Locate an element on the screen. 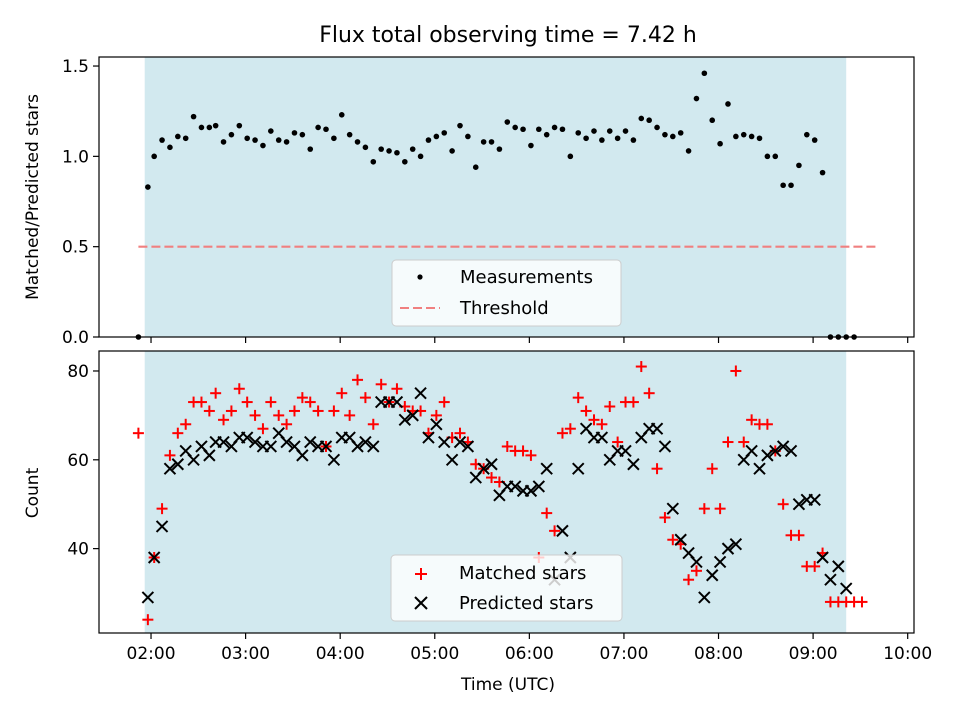 The image size is (960, 724). legend-threshold-label: Threshold is located at coordinates (504, 308).